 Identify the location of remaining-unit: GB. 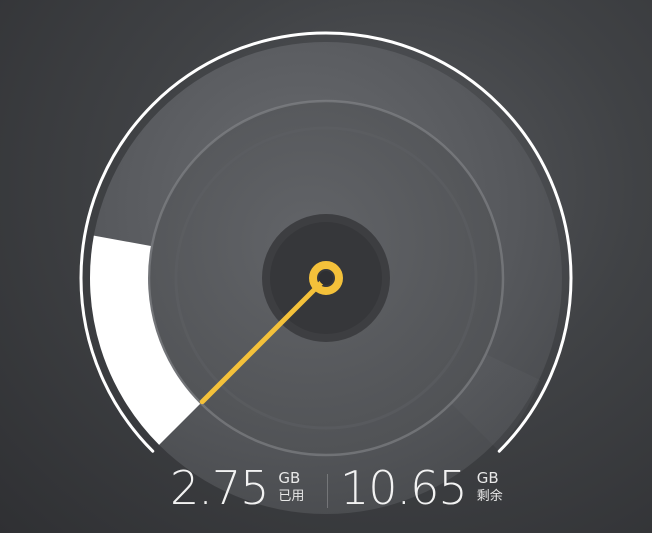
(487, 478).